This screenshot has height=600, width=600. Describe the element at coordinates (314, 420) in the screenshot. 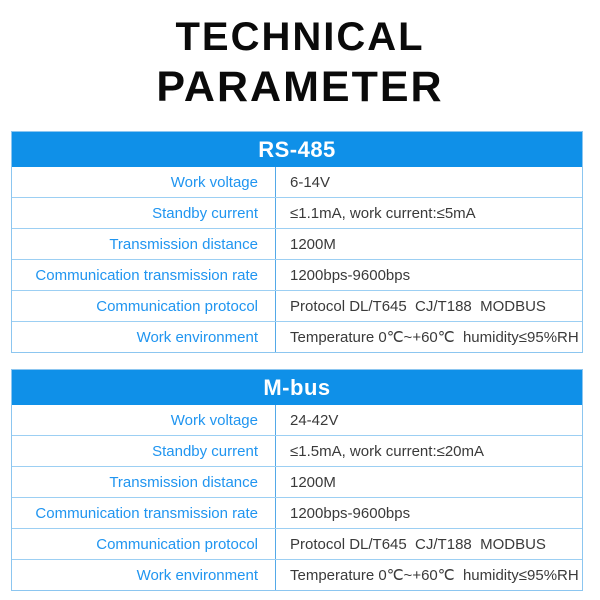

I see `param-value: 24-42V` at that location.